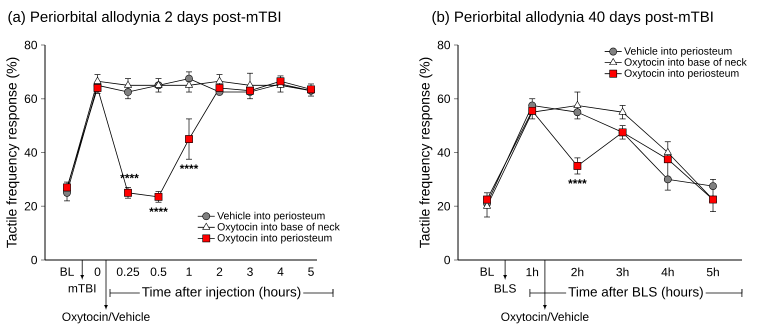 The height and width of the screenshot is (331, 759). I want to click on x-tick-label: 5, so click(311, 272).